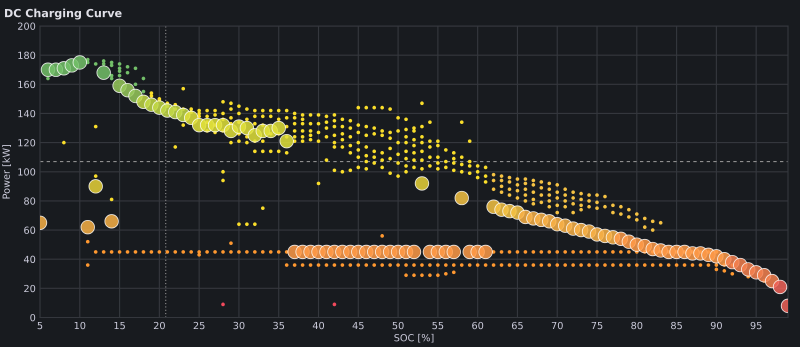 Image resolution: width=800 pixels, height=347 pixels. Describe the element at coordinates (358, 326) in the screenshot. I see `x-tick-label: 45` at that location.